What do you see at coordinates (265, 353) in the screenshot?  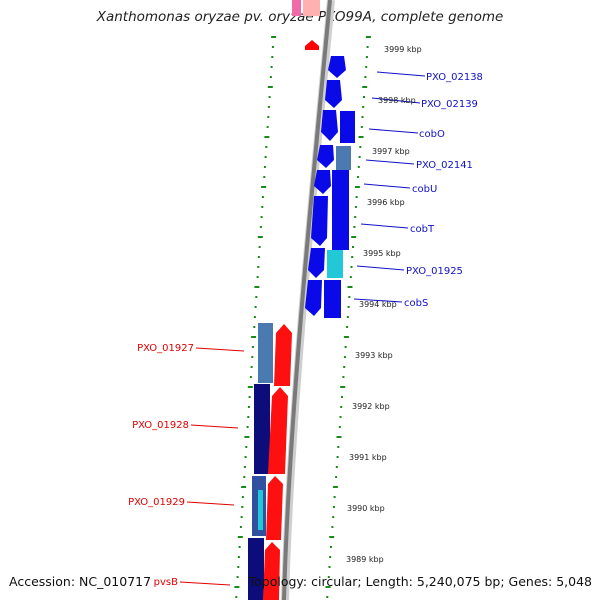 I see `gc-block-steel` at bounding box center [265, 353].